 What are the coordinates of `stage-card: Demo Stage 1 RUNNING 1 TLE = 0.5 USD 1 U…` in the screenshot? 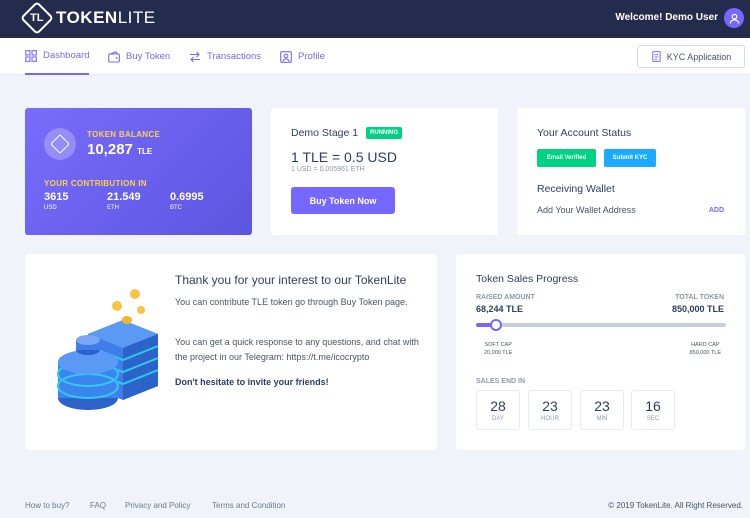 It's located at (384, 171).